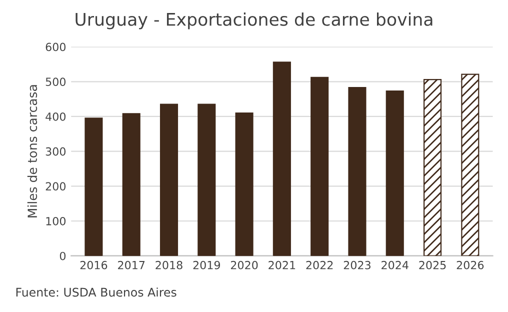 The width and height of the screenshot is (508, 312). Describe the element at coordinates (254, 21) in the screenshot. I see `chart-title: Uruguay - Exportaciones de carne bovina` at that location.